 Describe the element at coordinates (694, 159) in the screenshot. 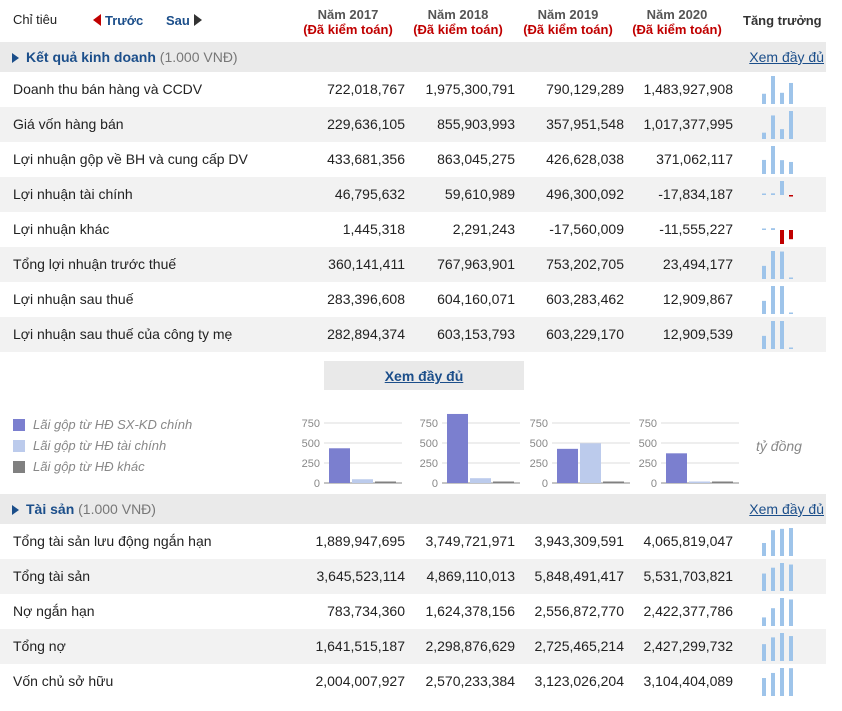

I see `row-value: 371,062,117` at that location.